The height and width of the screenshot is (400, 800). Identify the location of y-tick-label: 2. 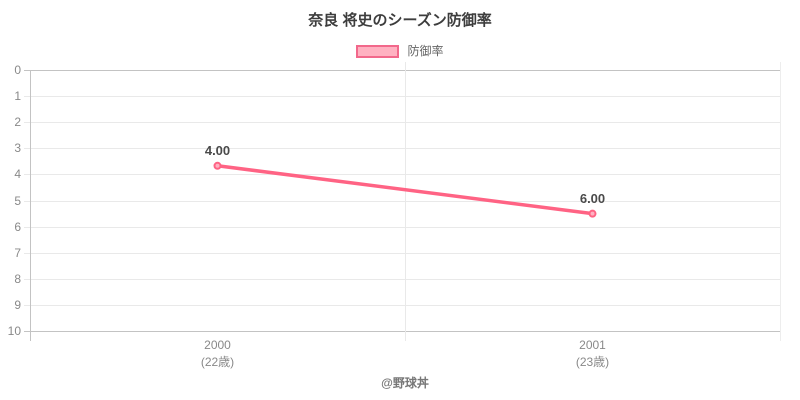
(17, 122).